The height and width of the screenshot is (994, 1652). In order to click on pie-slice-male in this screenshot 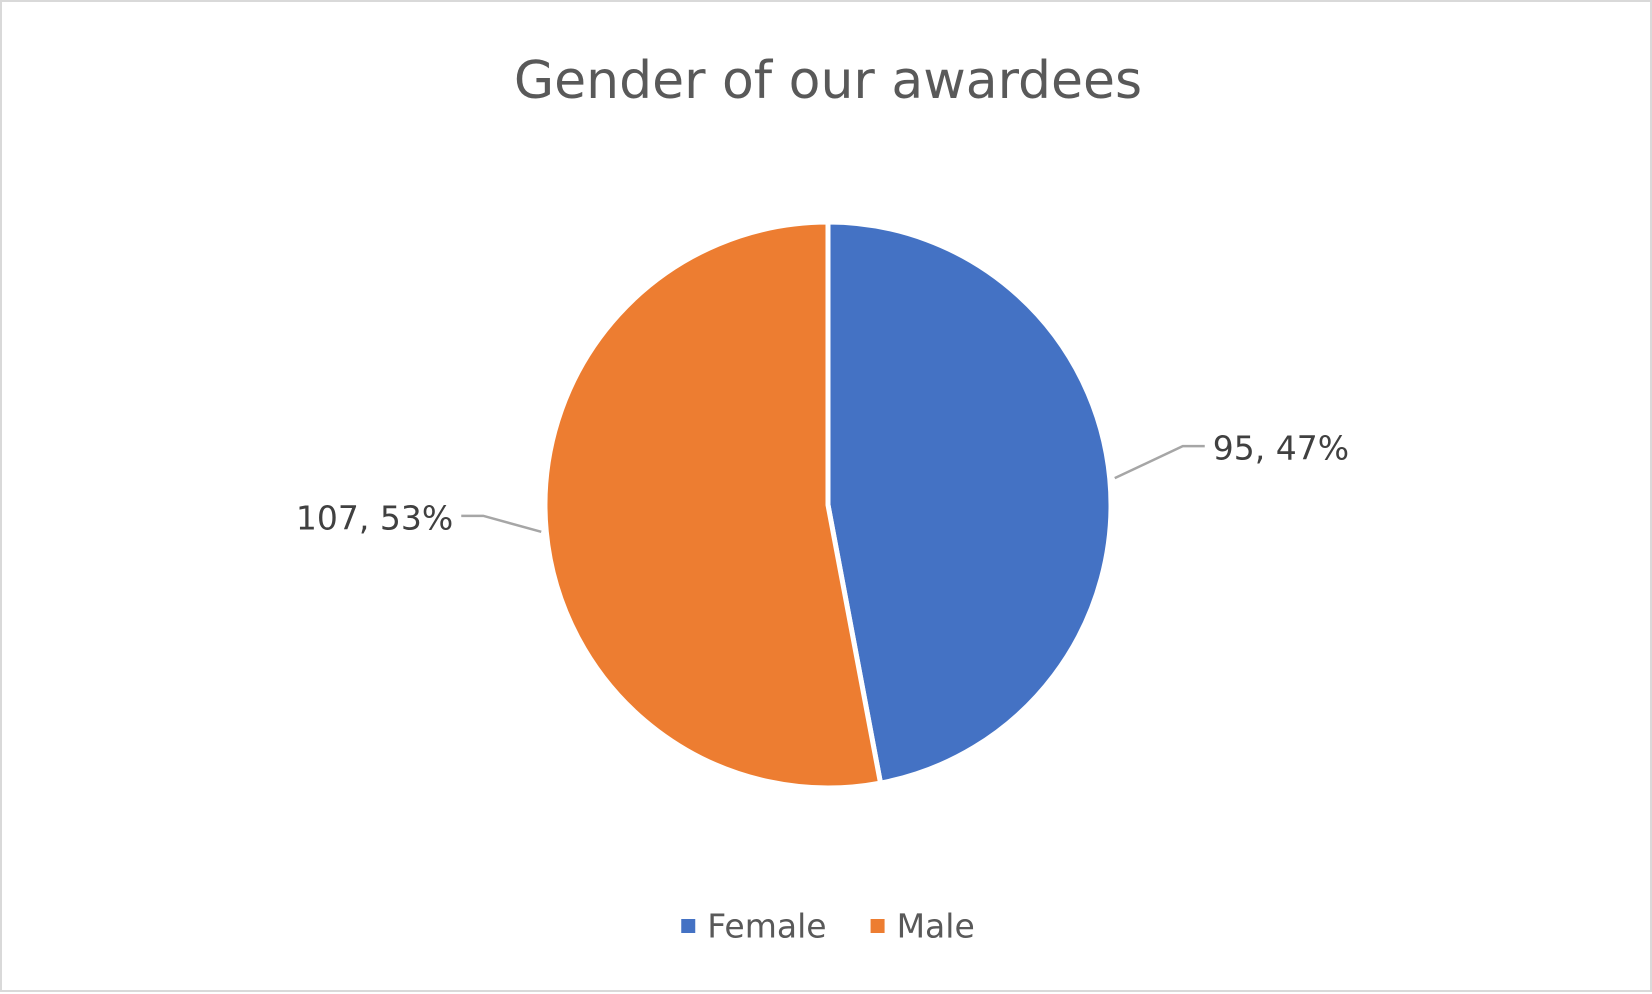, I will do `click(713, 505)`.